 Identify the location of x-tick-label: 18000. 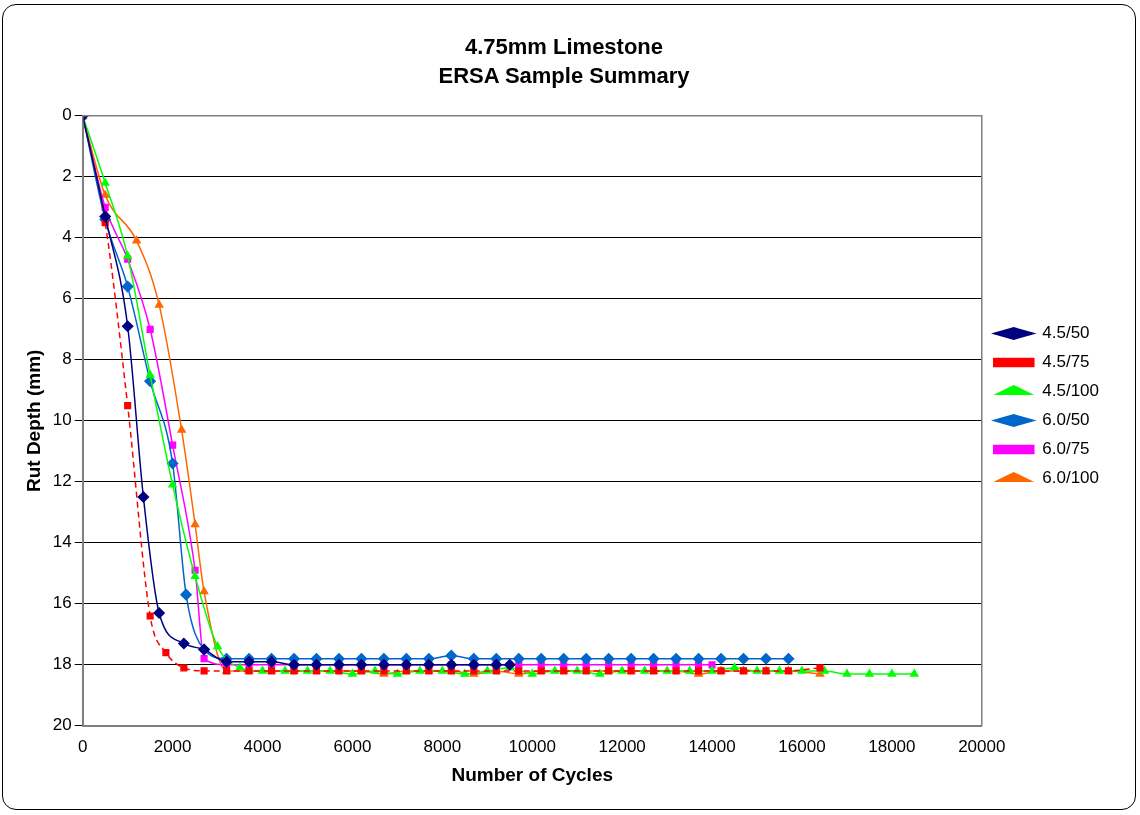
(892, 746).